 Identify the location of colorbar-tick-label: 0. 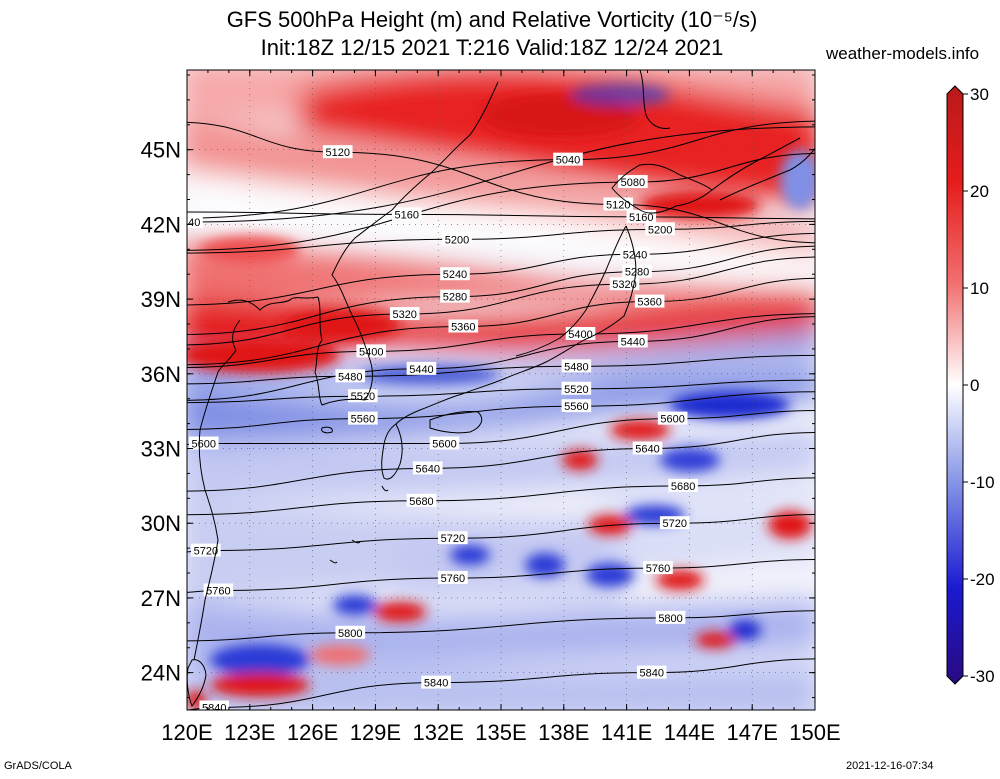
(974, 385).